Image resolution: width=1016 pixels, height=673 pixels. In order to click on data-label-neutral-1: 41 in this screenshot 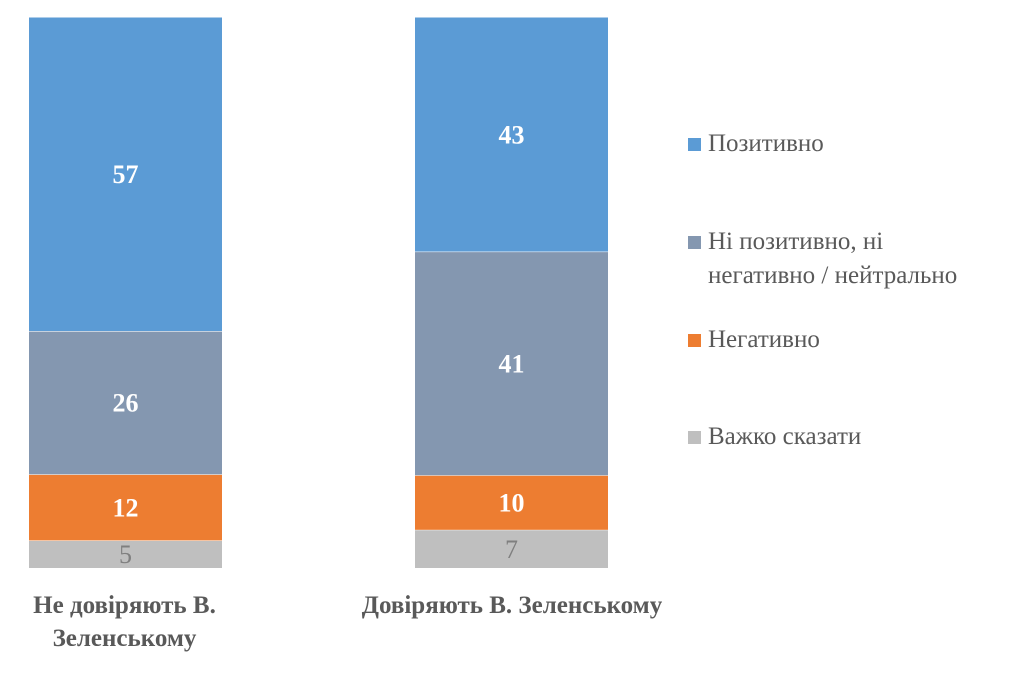, I will do `click(512, 363)`.